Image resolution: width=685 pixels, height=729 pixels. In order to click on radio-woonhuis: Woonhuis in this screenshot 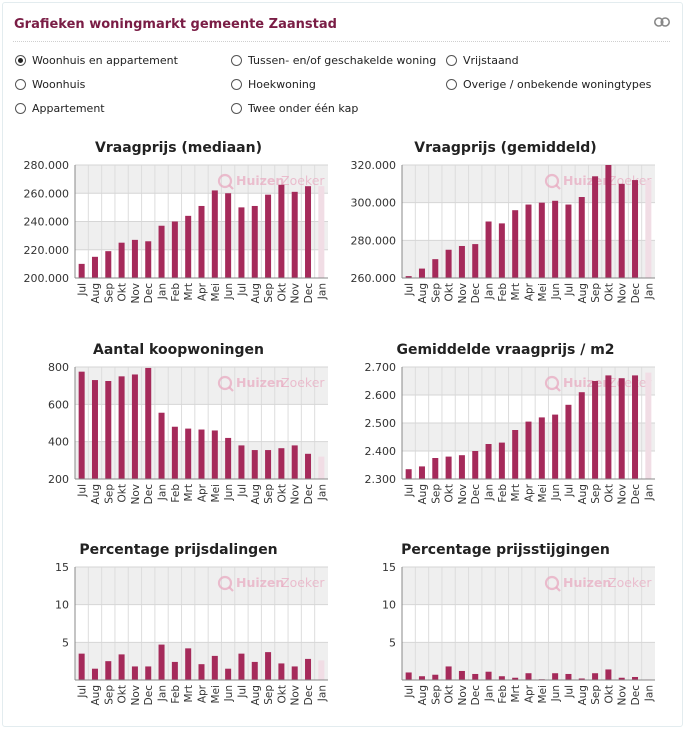, I will do `click(50, 84)`.